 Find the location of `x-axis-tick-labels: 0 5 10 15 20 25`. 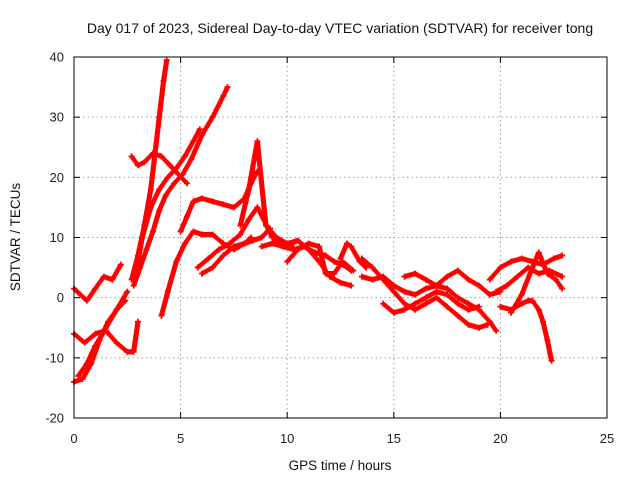

x-axis-tick-labels: 0 5 10 15 20 25 is located at coordinates (342, 438).